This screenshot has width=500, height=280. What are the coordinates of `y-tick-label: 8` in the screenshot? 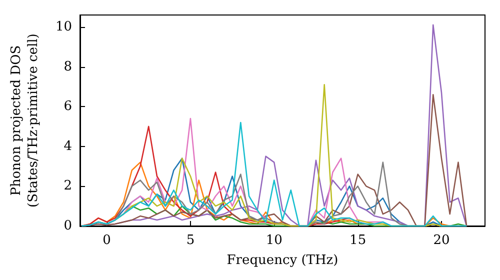 It's located at (68, 66).